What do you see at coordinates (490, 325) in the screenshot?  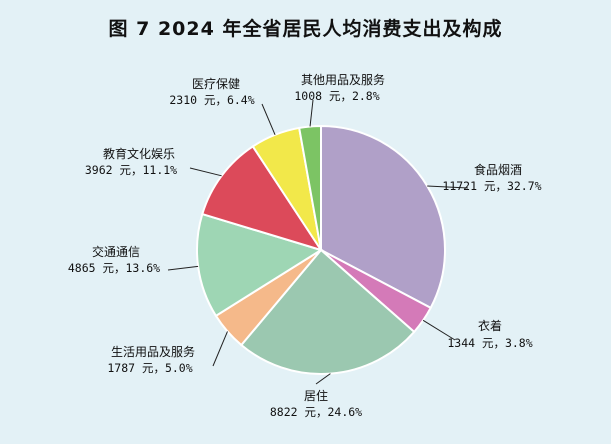 I see `slice-name-label: 衣着` at bounding box center [490, 325].